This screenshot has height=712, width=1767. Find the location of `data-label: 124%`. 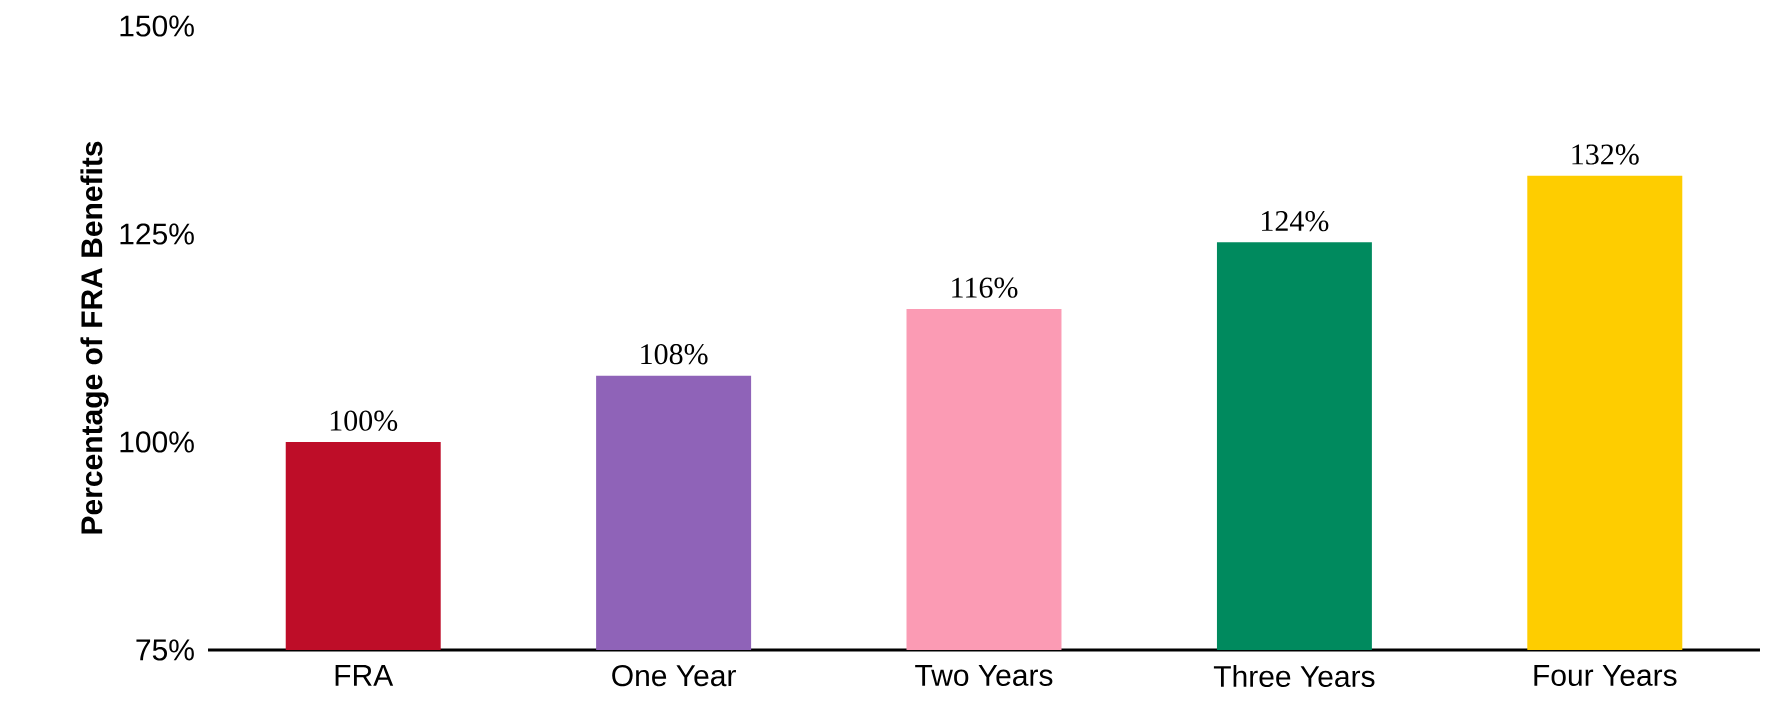

data-label: 124% is located at coordinates (1295, 221).